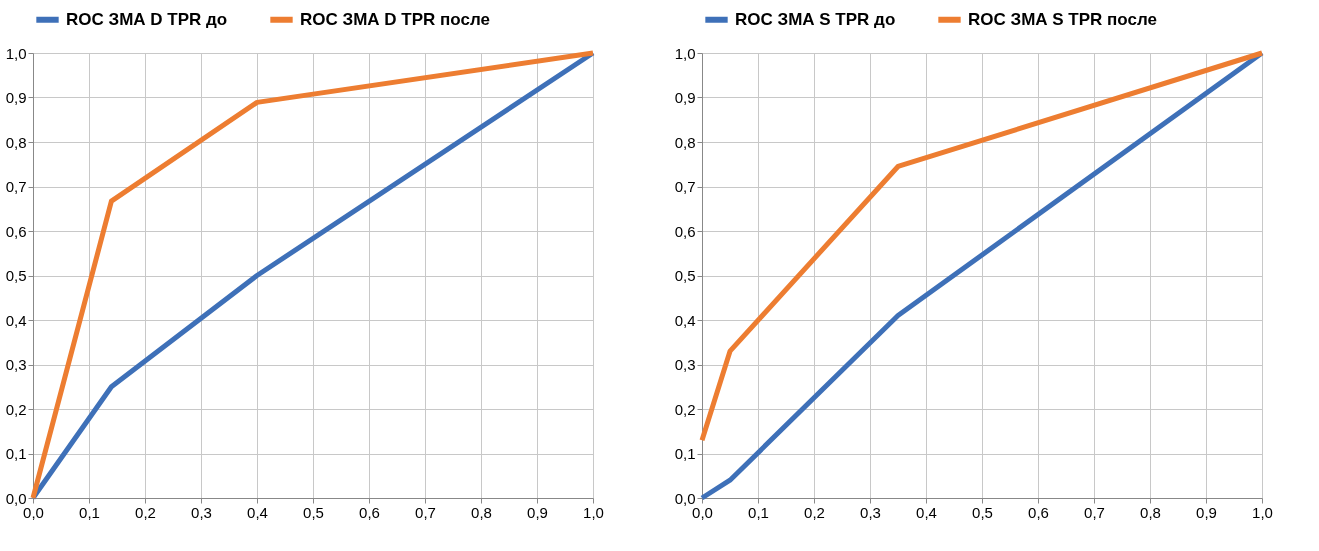 Image resolution: width=1319 pixels, height=551 pixels. Describe the element at coordinates (1063, 19) in the screenshot. I see `legend-label: ROC ЗМА S TPR после` at that location.